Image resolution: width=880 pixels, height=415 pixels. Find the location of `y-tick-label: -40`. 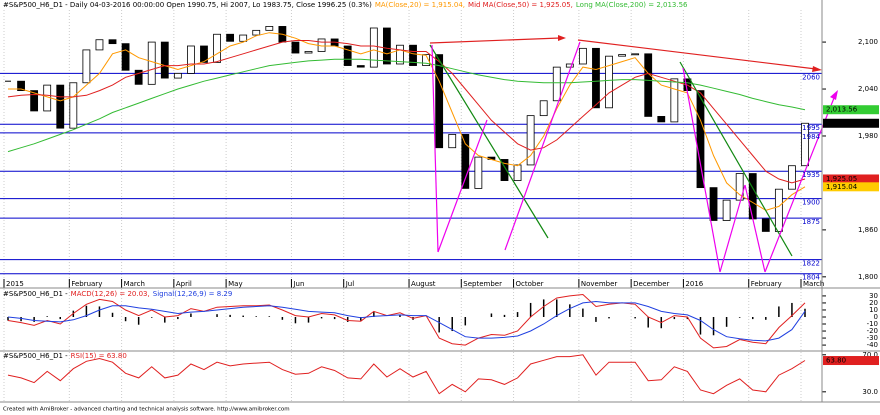

y-tick-label: -40 is located at coordinates (872, 345).